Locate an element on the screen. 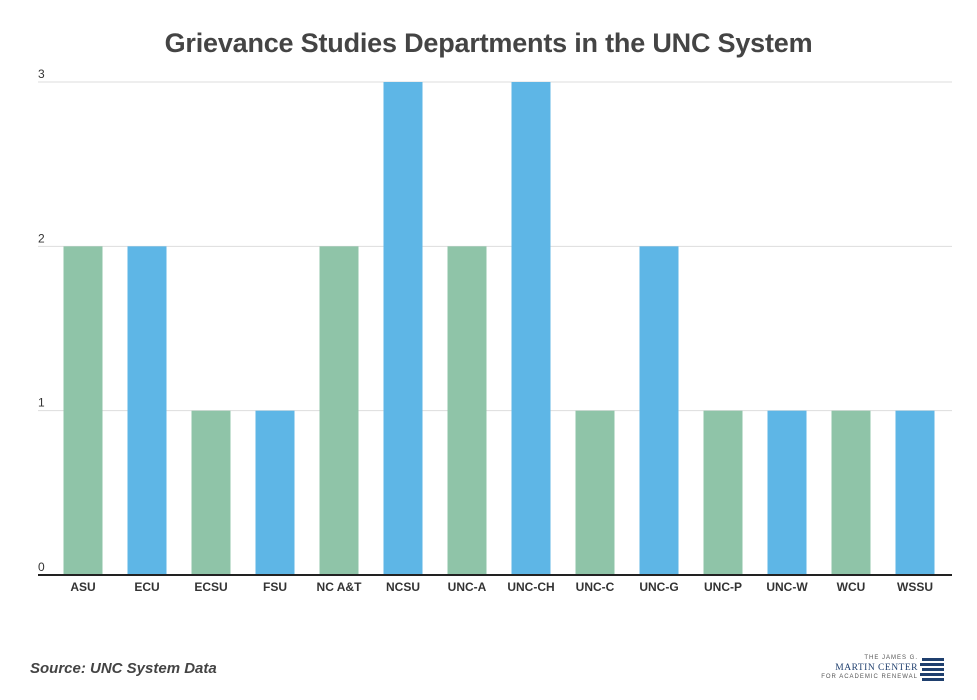 The width and height of the screenshot is (977, 700). y-tick-label: 0 is located at coordinates (41, 567).